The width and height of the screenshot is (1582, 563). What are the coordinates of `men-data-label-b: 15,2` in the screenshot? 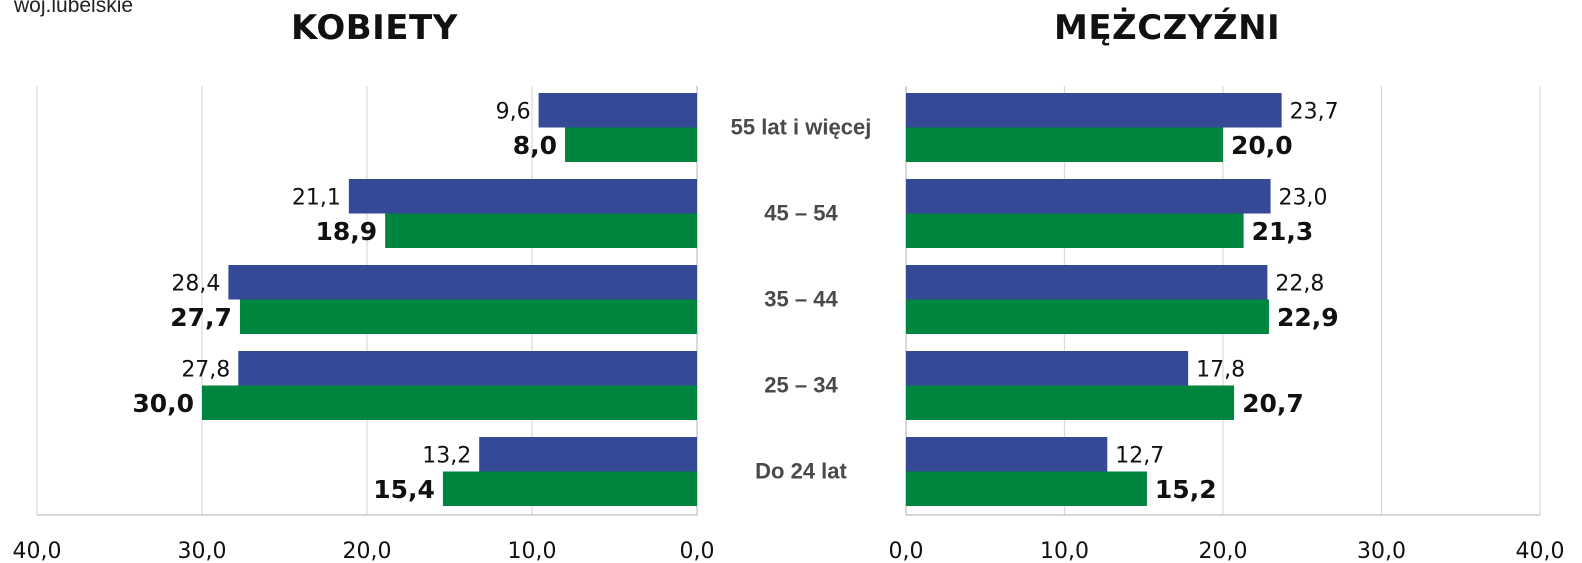 It's located at (1186, 489).